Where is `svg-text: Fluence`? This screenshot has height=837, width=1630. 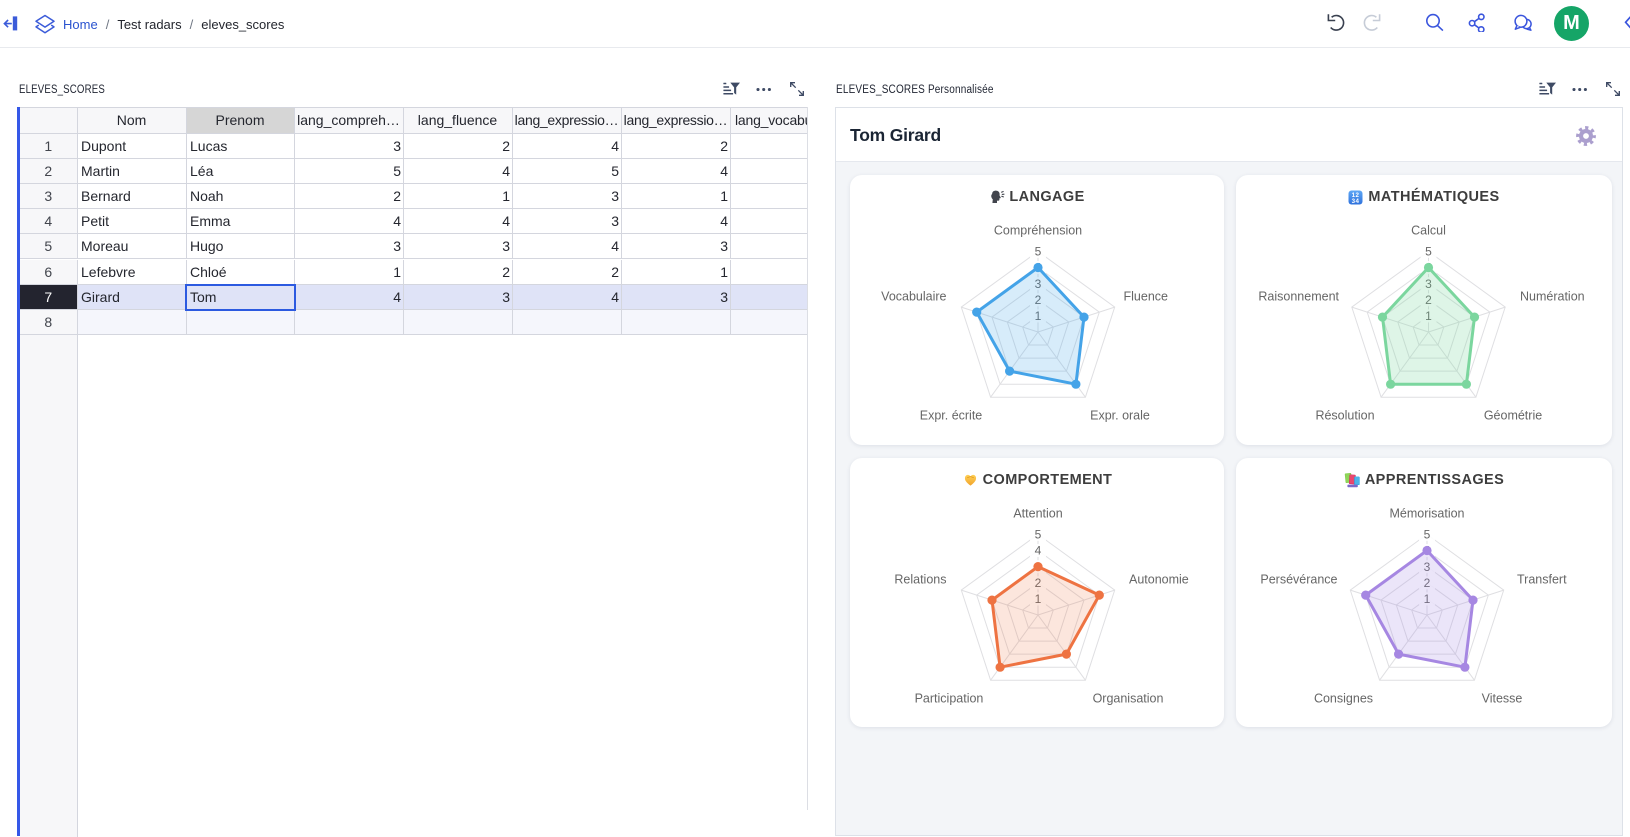 svg-text: Fluence is located at coordinates (1146, 297).